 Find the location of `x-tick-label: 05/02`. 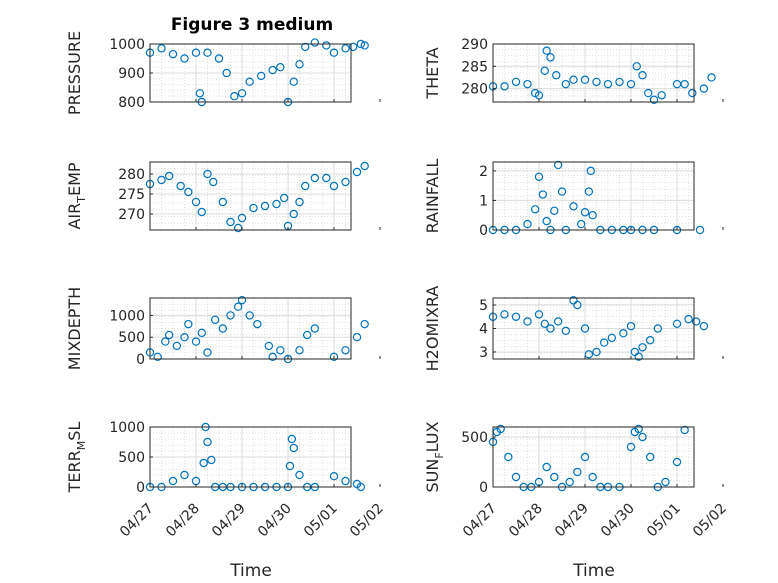

x-tick-label: 05/02 is located at coordinates (367, 521).